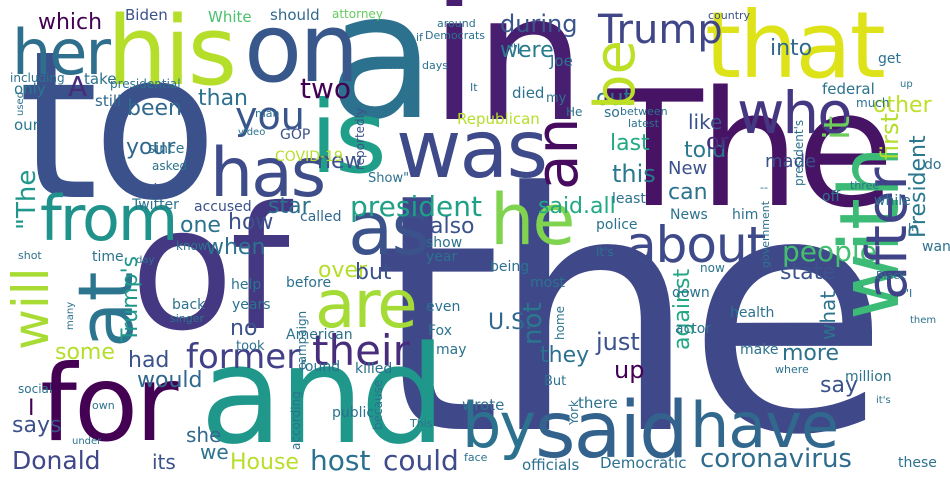  What do you see at coordinates (440, 331) in the screenshot?
I see `word-Fox: Fox` at bounding box center [440, 331].